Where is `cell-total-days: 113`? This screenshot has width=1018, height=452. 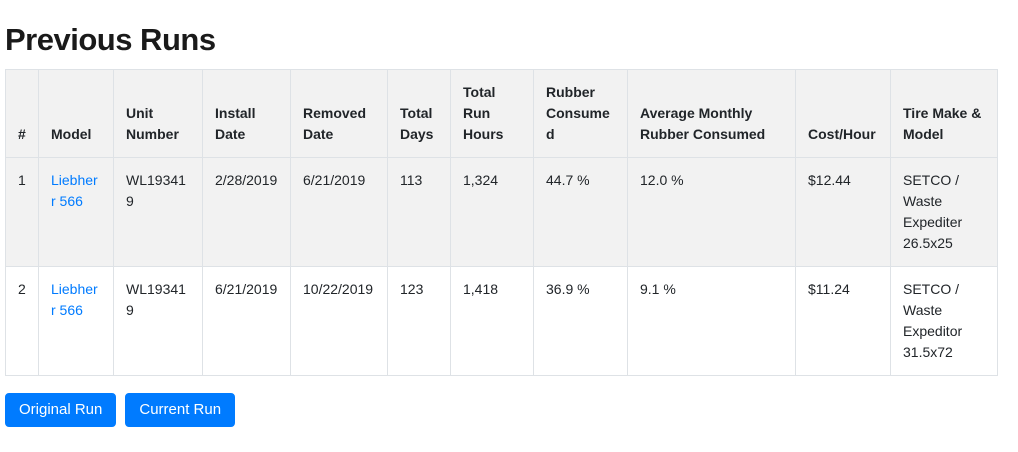 cell-total-days: 113 is located at coordinates (419, 212).